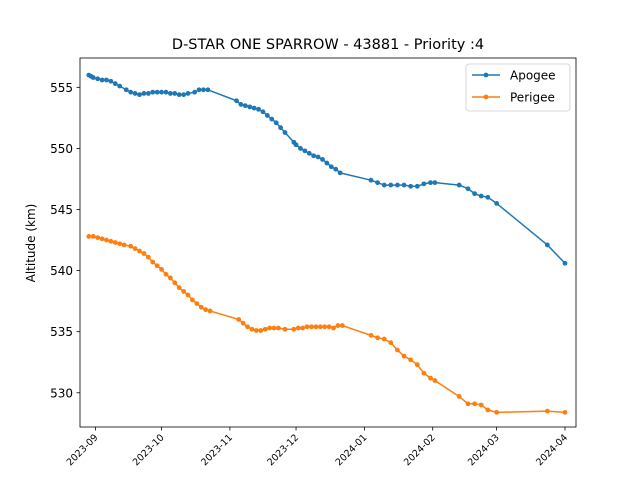 This screenshot has width=640, height=480. What do you see at coordinates (61, 210) in the screenshot?
I see `y-tick-label: 545` at bounding box center [61, 210].